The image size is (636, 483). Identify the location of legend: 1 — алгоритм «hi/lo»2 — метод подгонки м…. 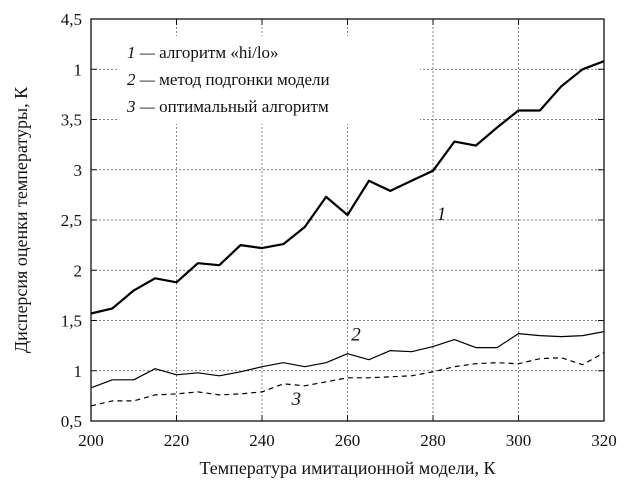
(269, 80).